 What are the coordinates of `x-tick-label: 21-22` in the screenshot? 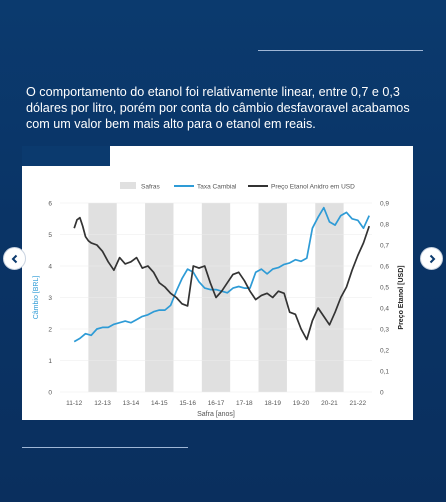 It's located at (358, 403).